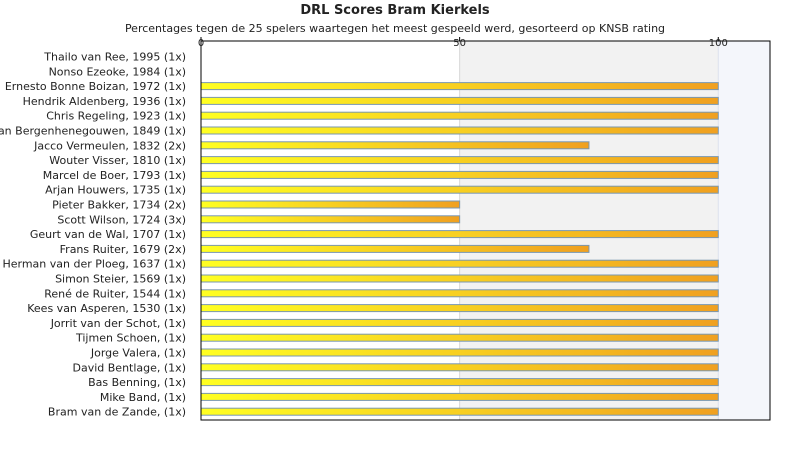 Image resolution: width=790 pixels, height=450 pixels. I want to click on category-label-9: Arjan Houwers, 1735 (1x), so click(115, 190).